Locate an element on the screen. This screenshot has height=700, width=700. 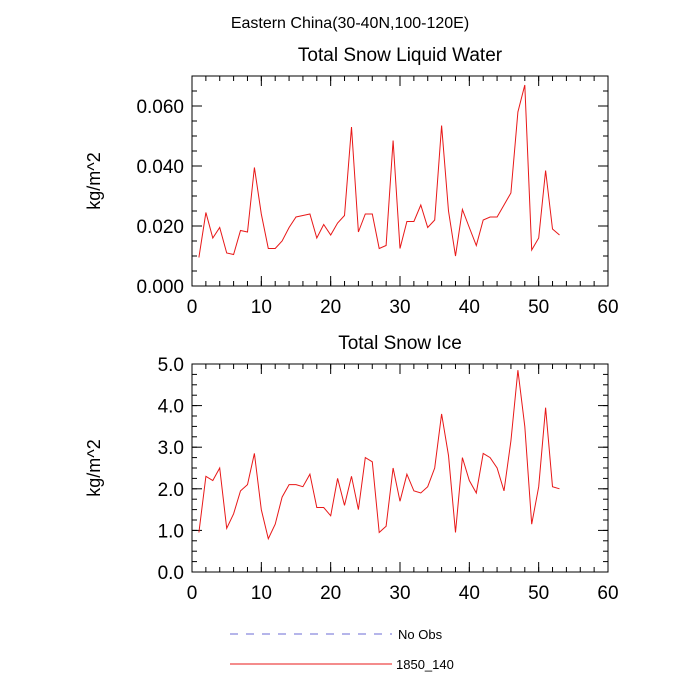
chart1-y-tick-label: 0.0 is located at coordinates (171, 573).